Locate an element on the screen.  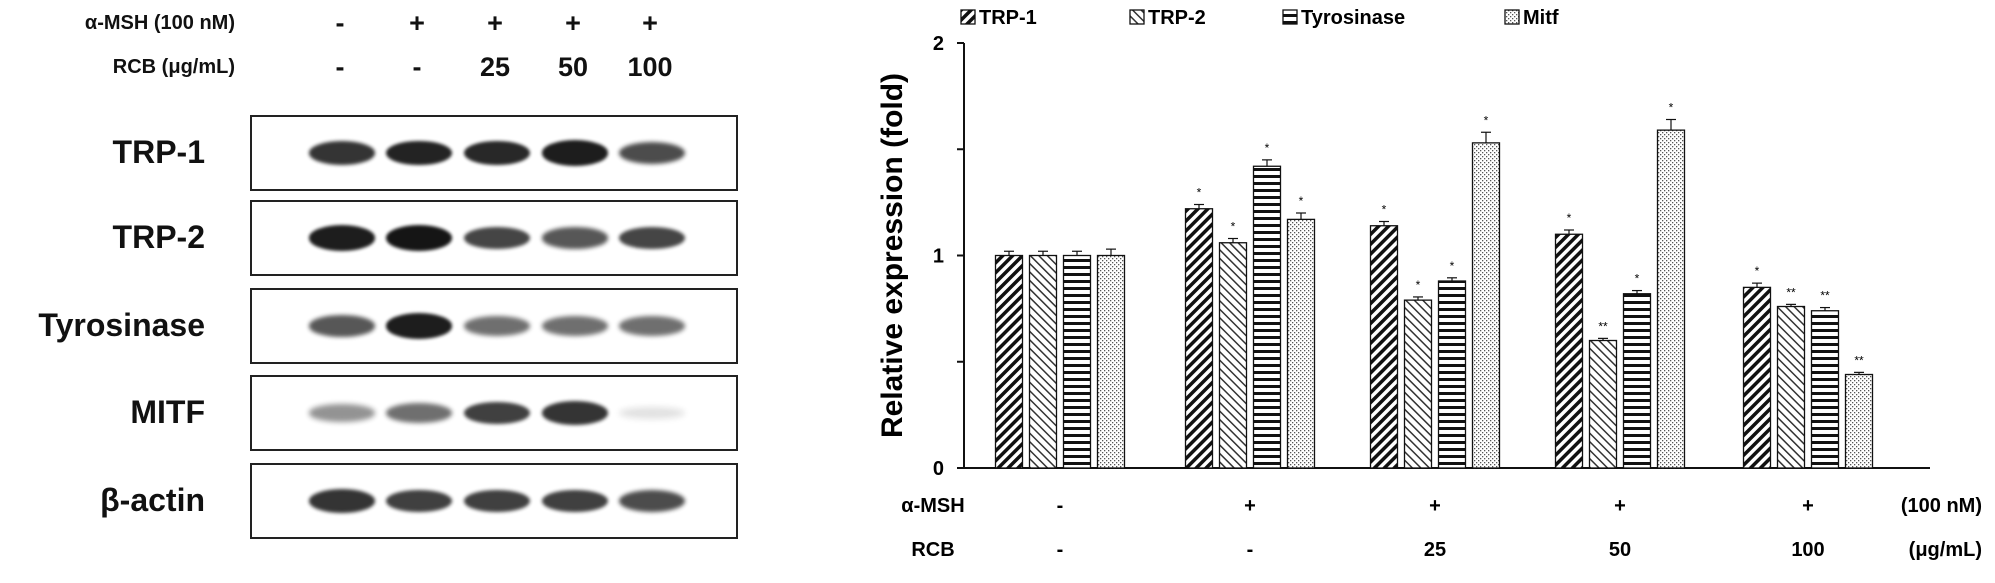
blot-condition-label: α-MSH (100 nM) is located at coordinates (159, 23).